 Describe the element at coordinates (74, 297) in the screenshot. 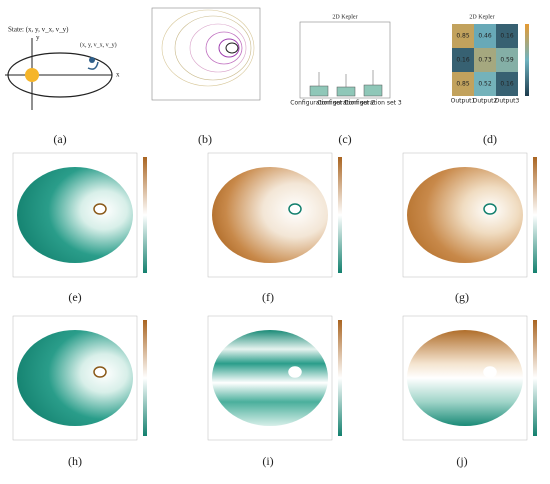

I see `panel-label: (e)` at that location.